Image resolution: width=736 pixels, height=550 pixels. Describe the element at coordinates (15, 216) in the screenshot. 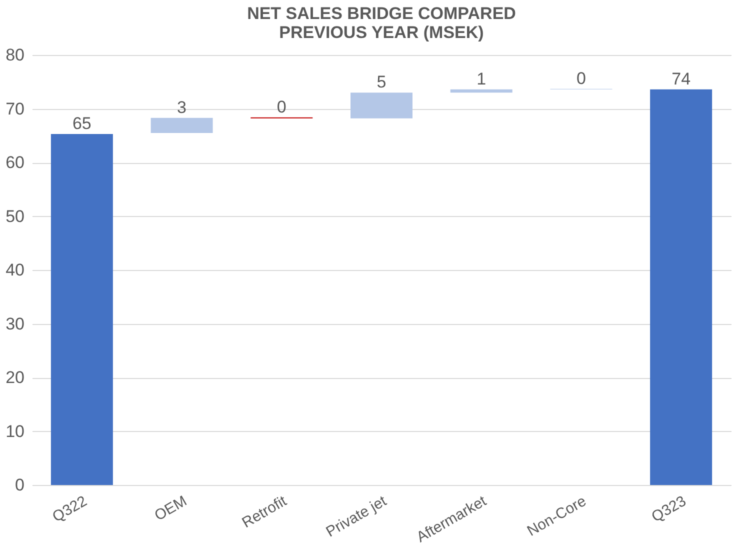

I see `y-tick-label: 50` at that location.